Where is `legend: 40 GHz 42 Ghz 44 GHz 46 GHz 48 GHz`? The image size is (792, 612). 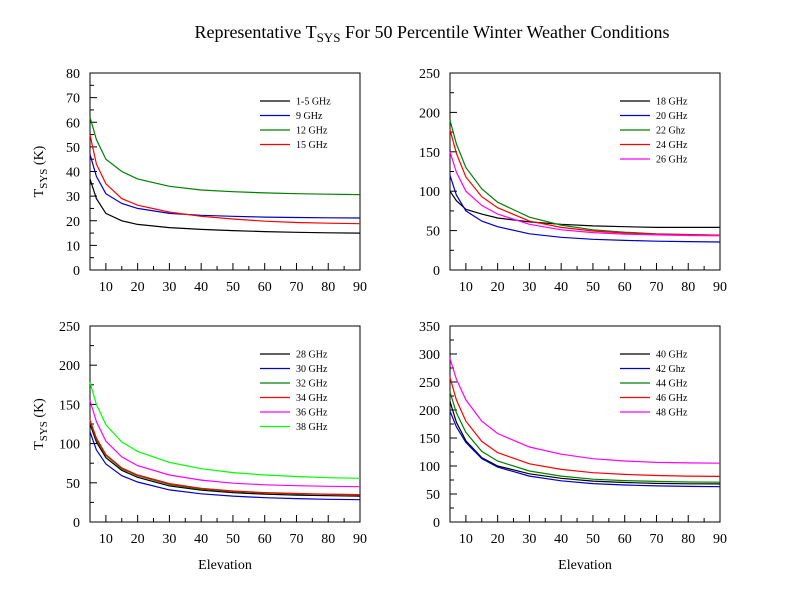
legend: 40 GHz 42 Ghz 44 GHz 46 GHz 48 GHz is located at coordinates (654, 384).